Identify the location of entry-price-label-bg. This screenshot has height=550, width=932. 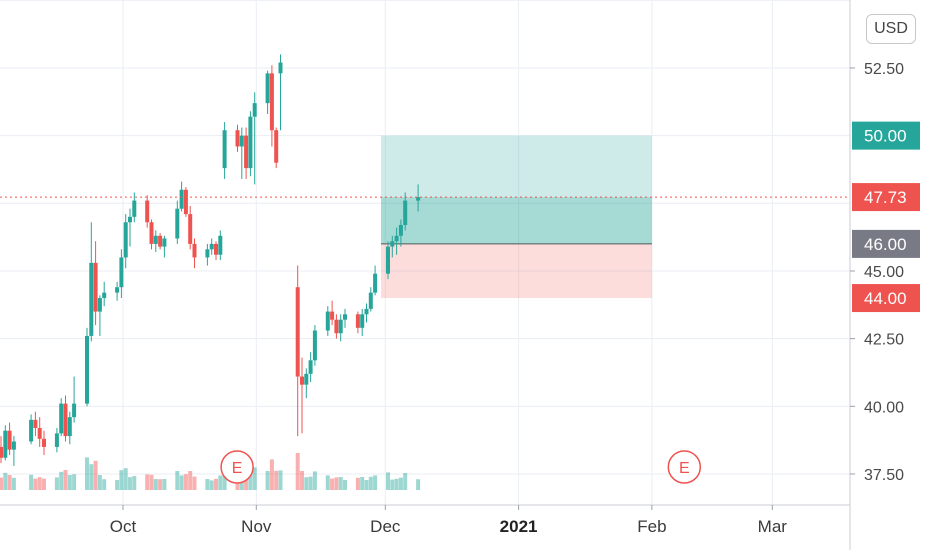
(886, 243).